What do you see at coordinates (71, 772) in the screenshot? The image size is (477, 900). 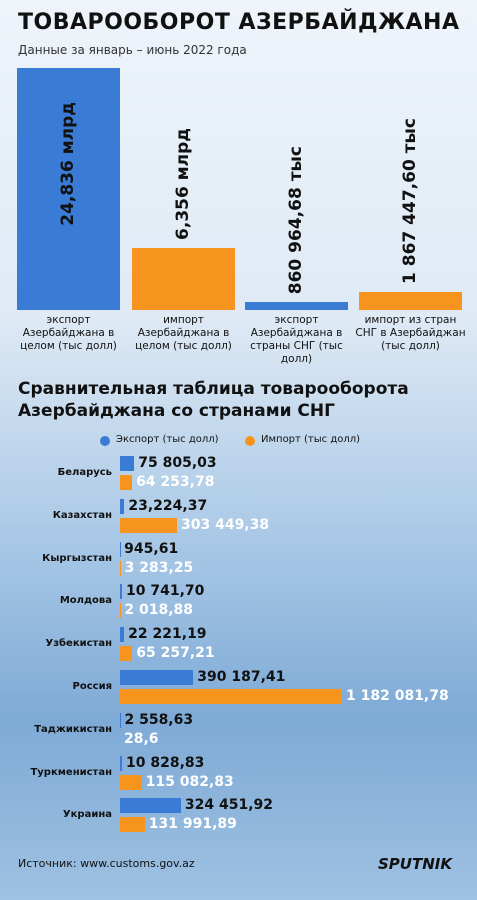 I see `country-label: Туркменистан` at bounding box center [71, 772].